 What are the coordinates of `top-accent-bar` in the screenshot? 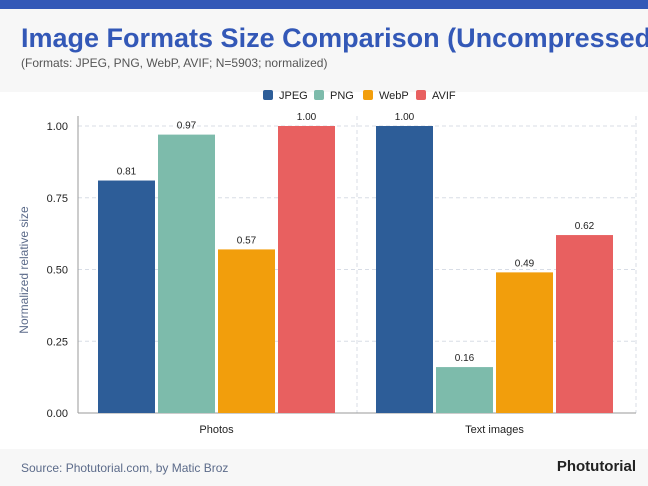 It's located at (324, 4).